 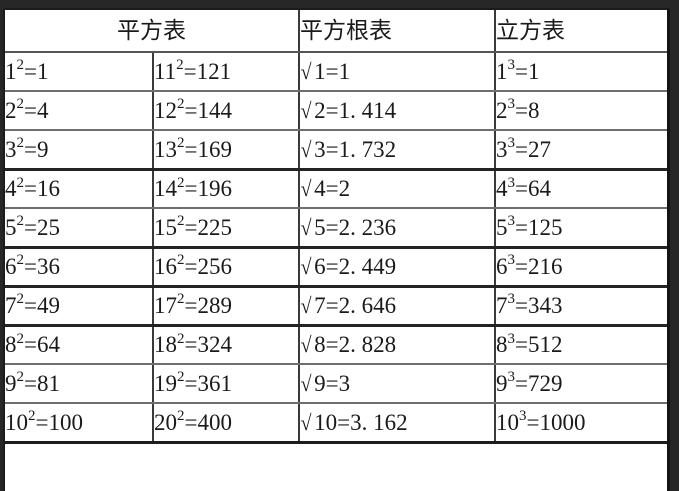 What do you see at coordinates (214, 227) in the screenshot?
I see `result-value: 225` at bounding box center [214, 227].